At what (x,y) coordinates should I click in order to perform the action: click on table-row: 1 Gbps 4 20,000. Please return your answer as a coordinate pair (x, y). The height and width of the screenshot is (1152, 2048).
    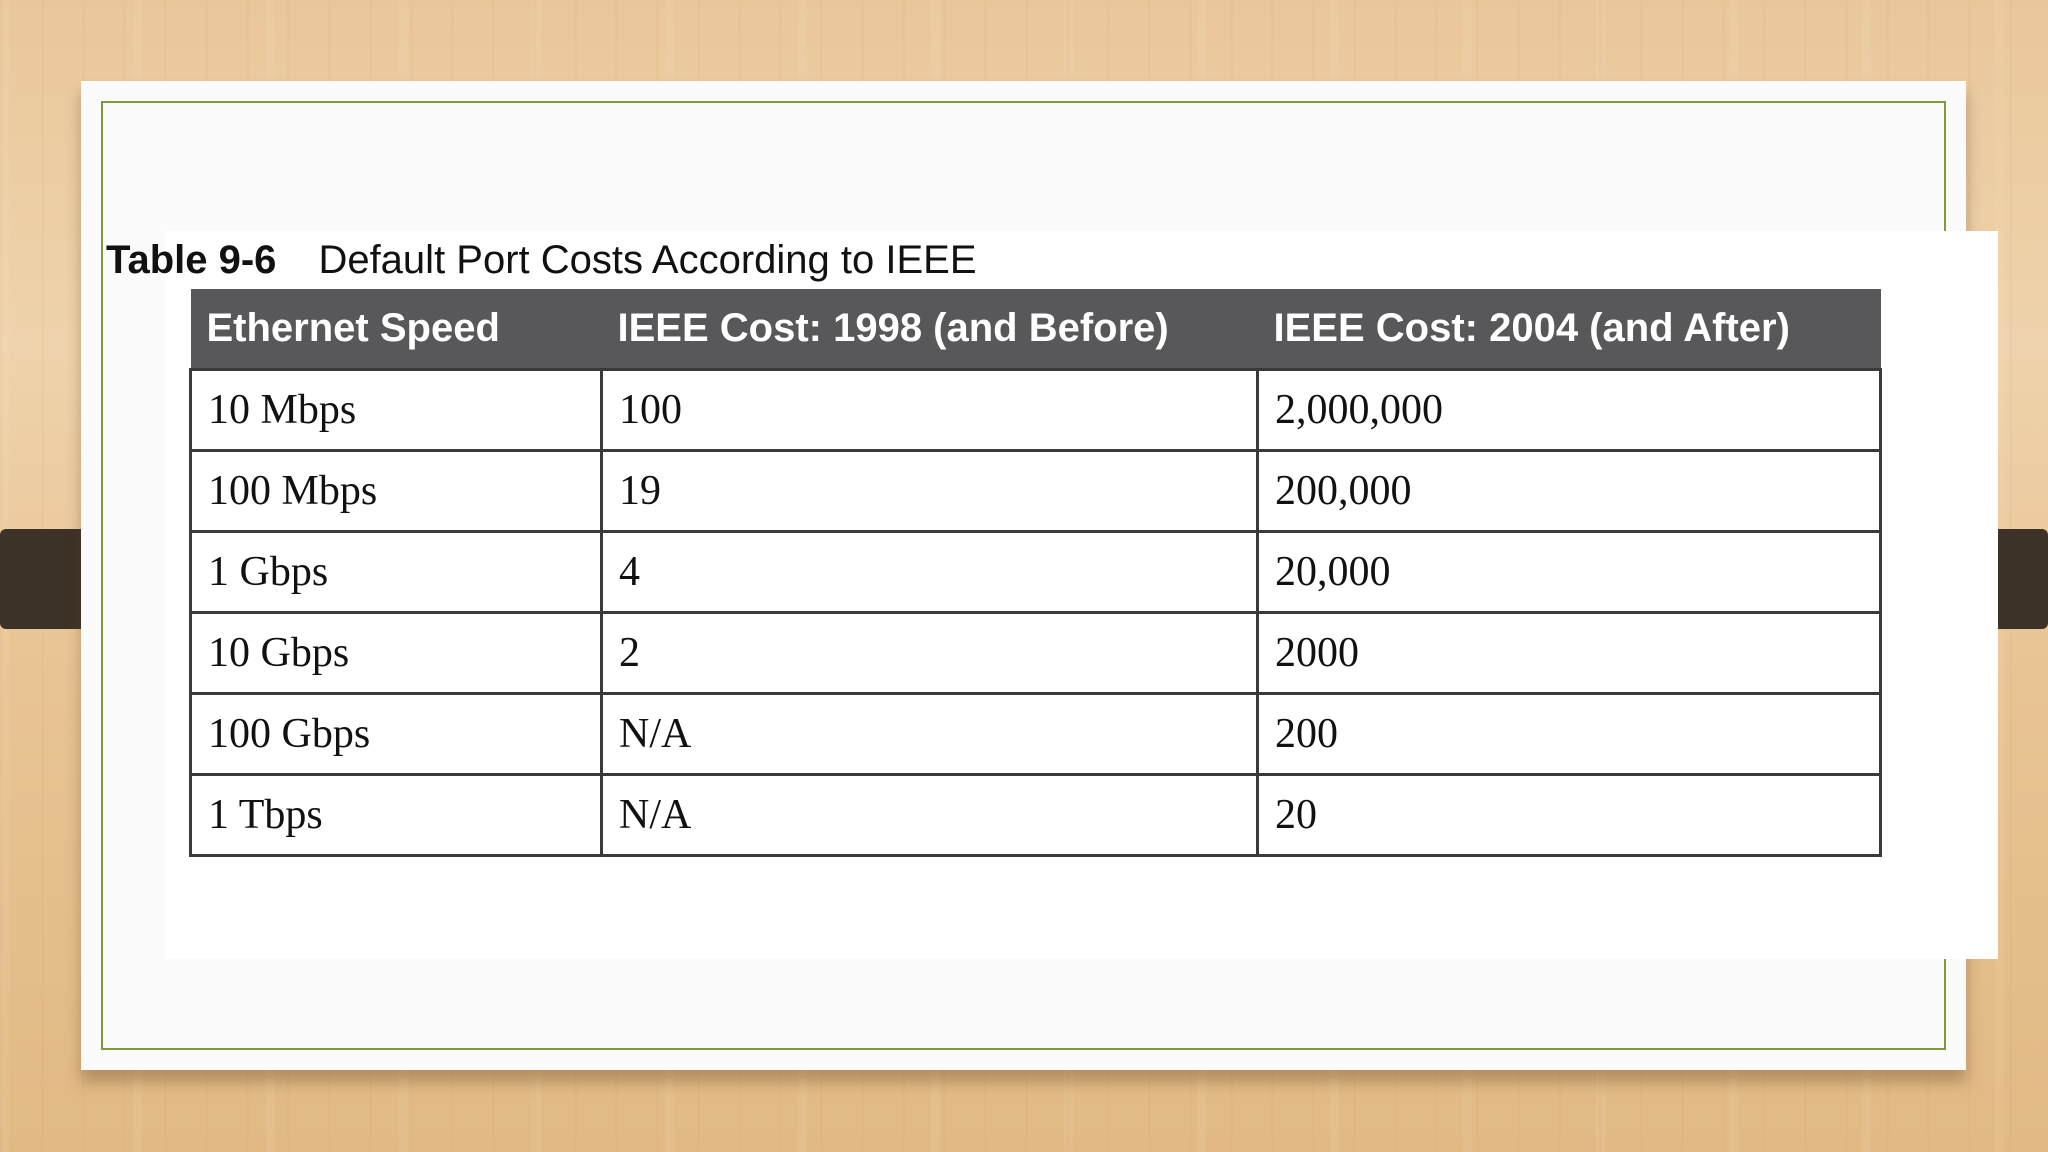
    Looking at the image, I should click on (1035, 571).